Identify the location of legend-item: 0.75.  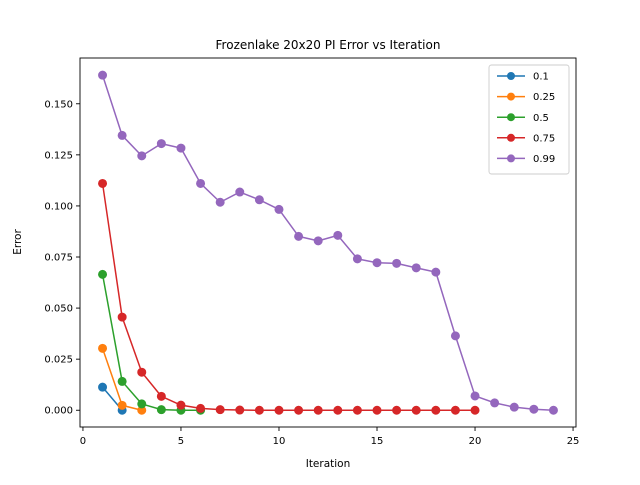
(526, 138).